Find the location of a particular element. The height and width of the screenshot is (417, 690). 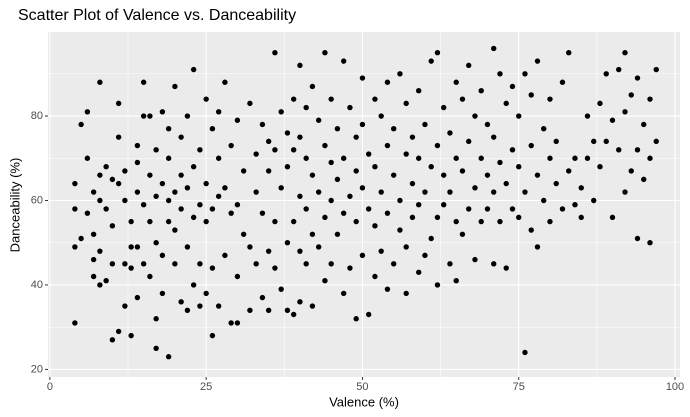

x-tick-label: 50 is located at coordinates (362, 387).